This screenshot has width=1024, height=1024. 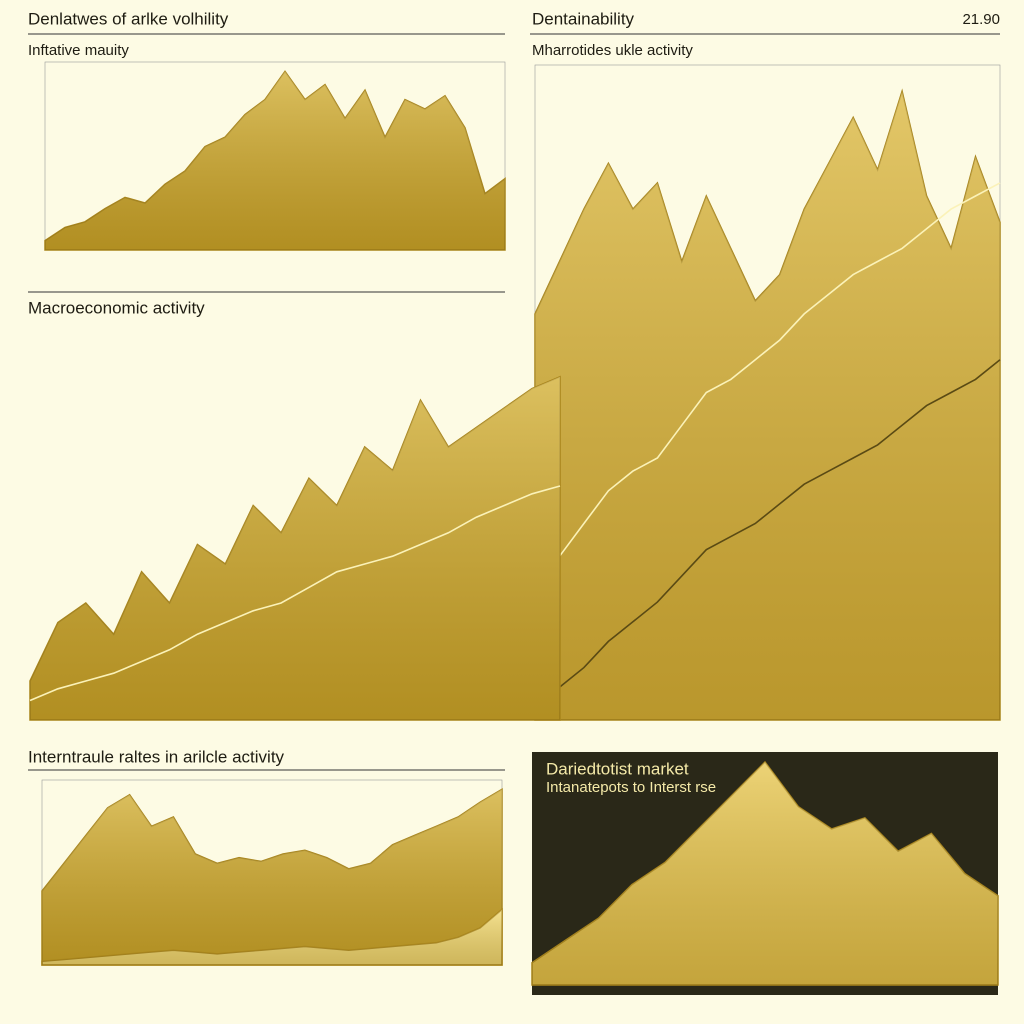 What do you see at coordinates (295, 593) in the screenshot?
I see `line` at bounding box center [295, 593].